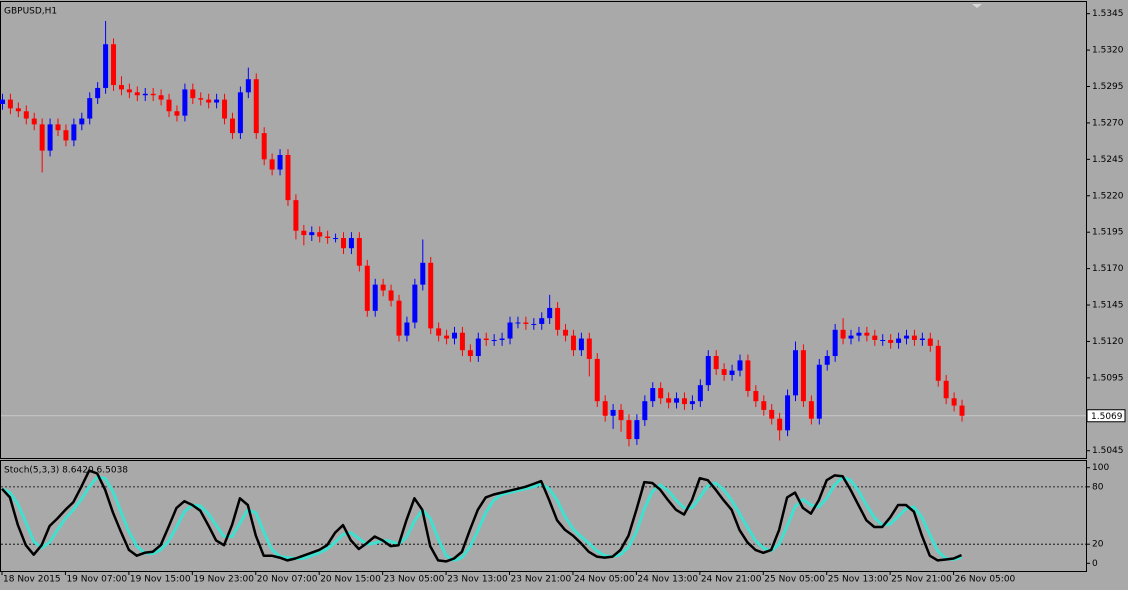 This screenshot has width=1128, height=590. I want to click on x-tick-label: 20 Nov 07:00, so click(287, 580).